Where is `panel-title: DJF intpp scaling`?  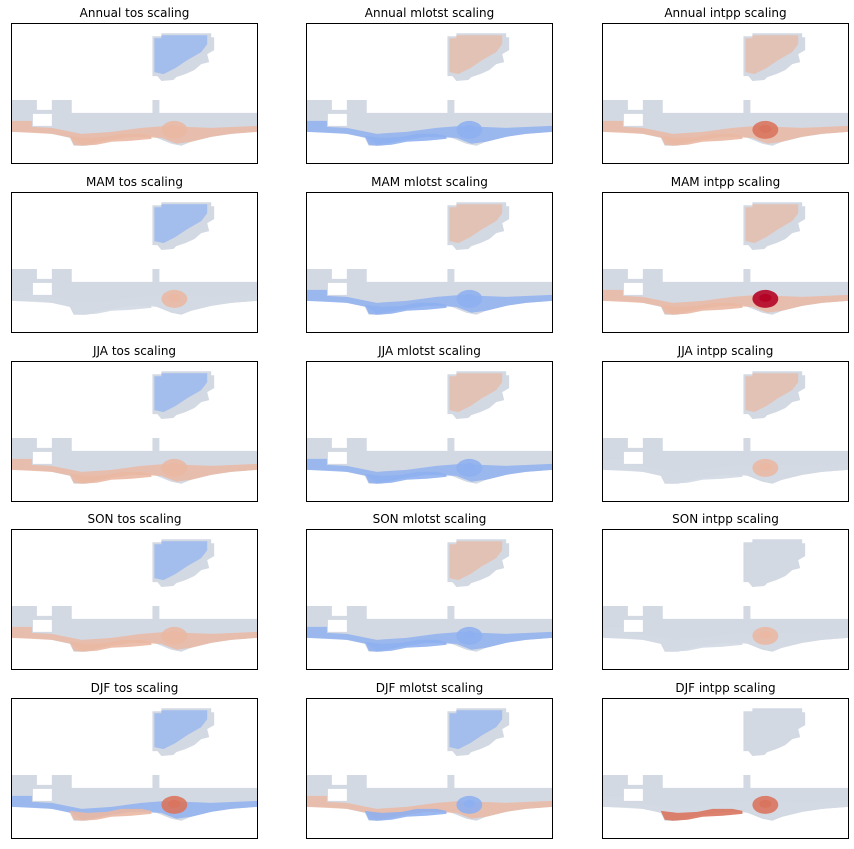 panel-title: DJF intpp scaling is located at coordinates (725, 688).